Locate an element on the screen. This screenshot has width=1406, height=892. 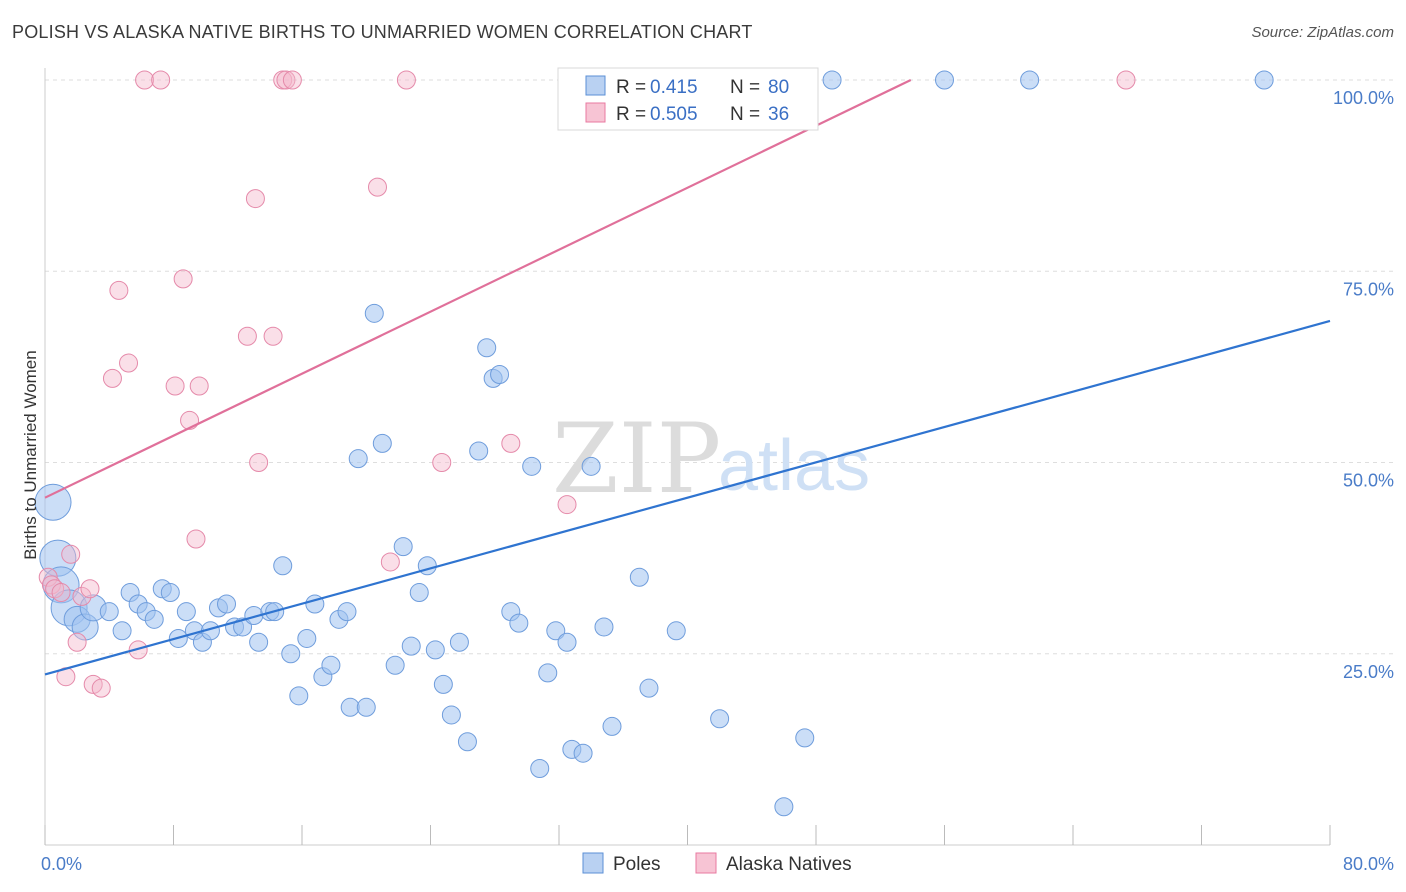
legend-n-label-poles: N = is located at coordinates (745, 87).